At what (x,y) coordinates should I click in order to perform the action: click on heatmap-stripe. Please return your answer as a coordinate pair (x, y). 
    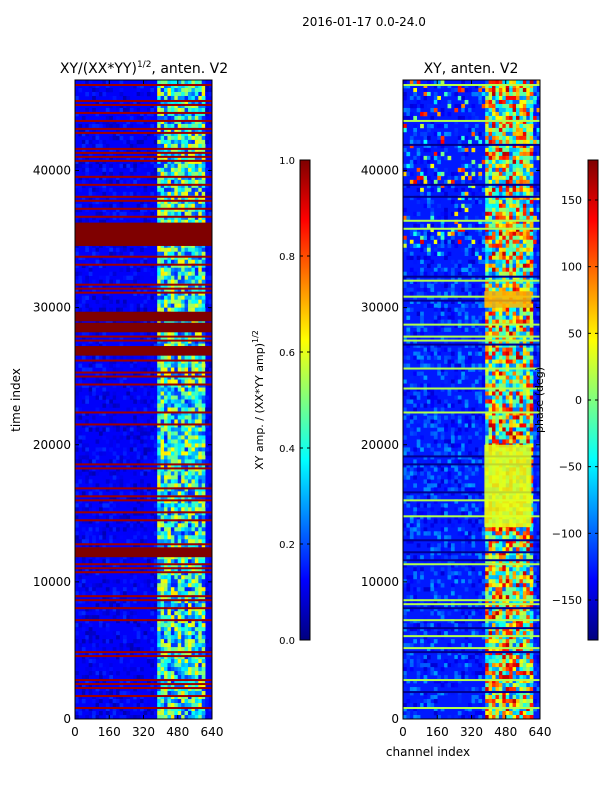
    Looking at the image, I should click on (143, 289).